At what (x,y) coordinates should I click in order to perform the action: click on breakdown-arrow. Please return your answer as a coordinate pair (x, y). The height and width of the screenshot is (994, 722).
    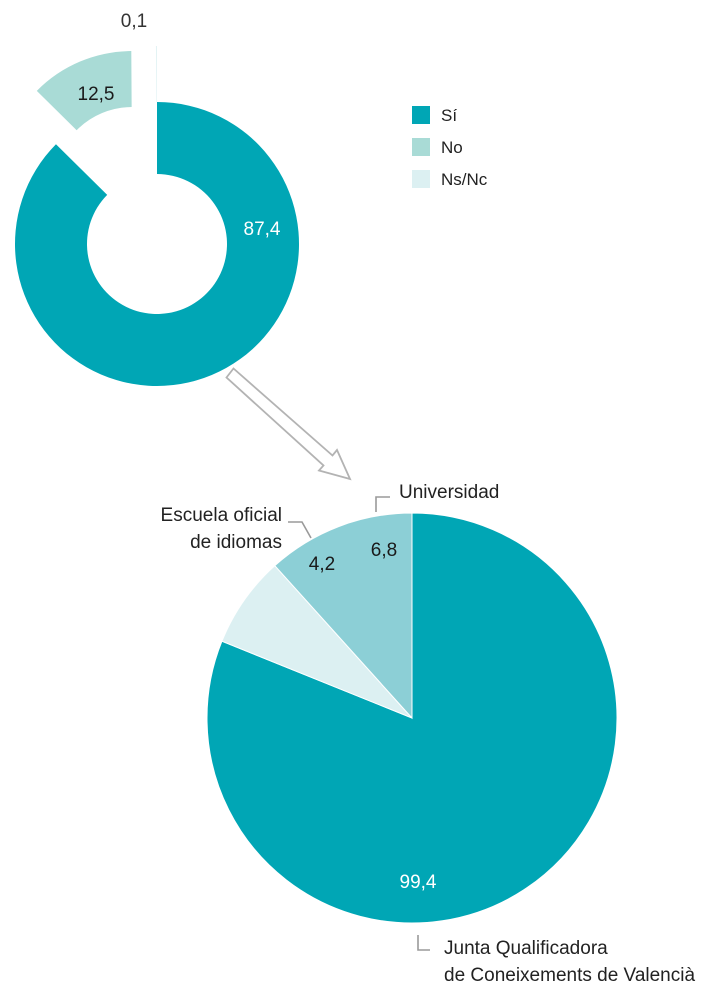
    Looking at the image, I should click on (288, 424).